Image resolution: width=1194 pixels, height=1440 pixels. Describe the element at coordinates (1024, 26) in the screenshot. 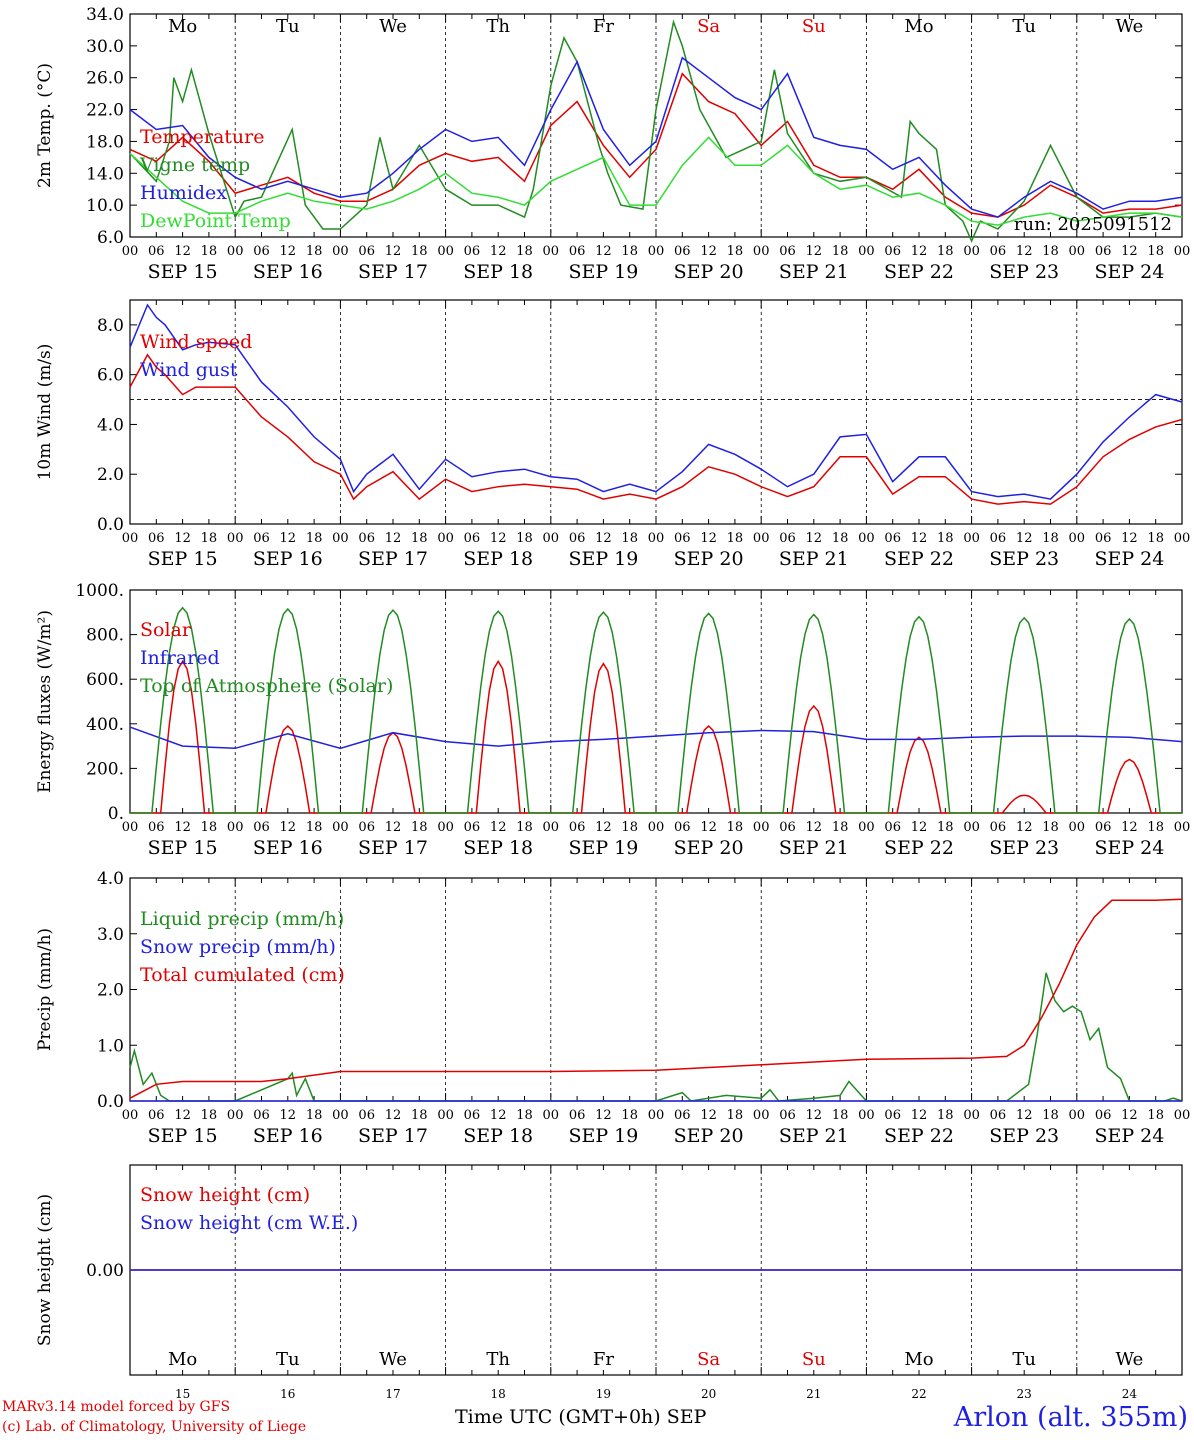

I see `weekday-label: Tu` at that location.